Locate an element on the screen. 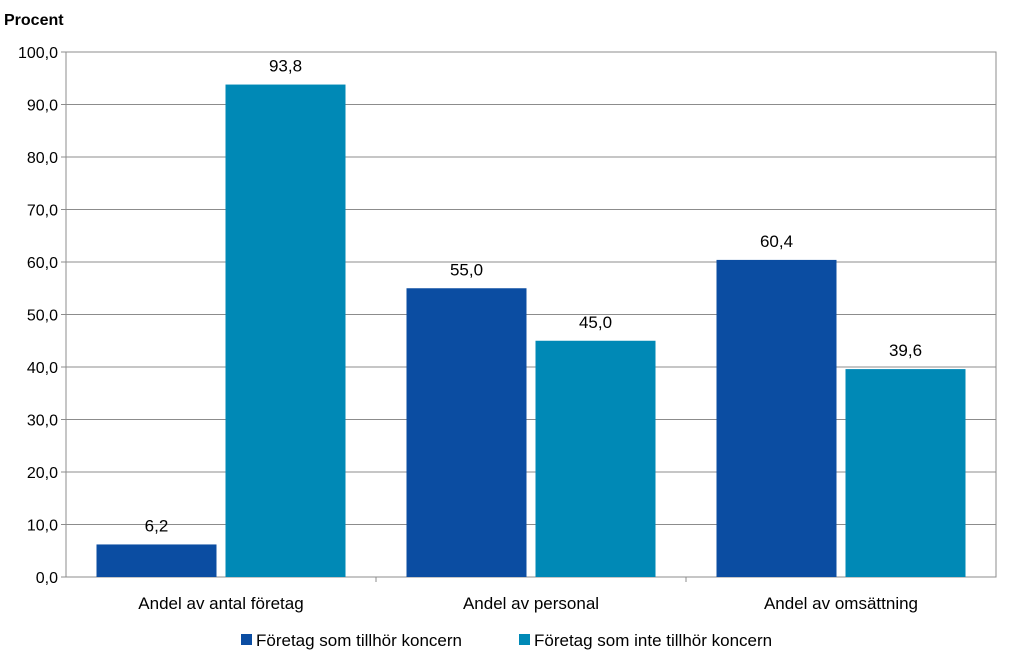 Image resolution: width=1023 pixels, height=666 pixels. legend-label-series-1: Företag som tillhör koncern is located at coordinates (359, 640).